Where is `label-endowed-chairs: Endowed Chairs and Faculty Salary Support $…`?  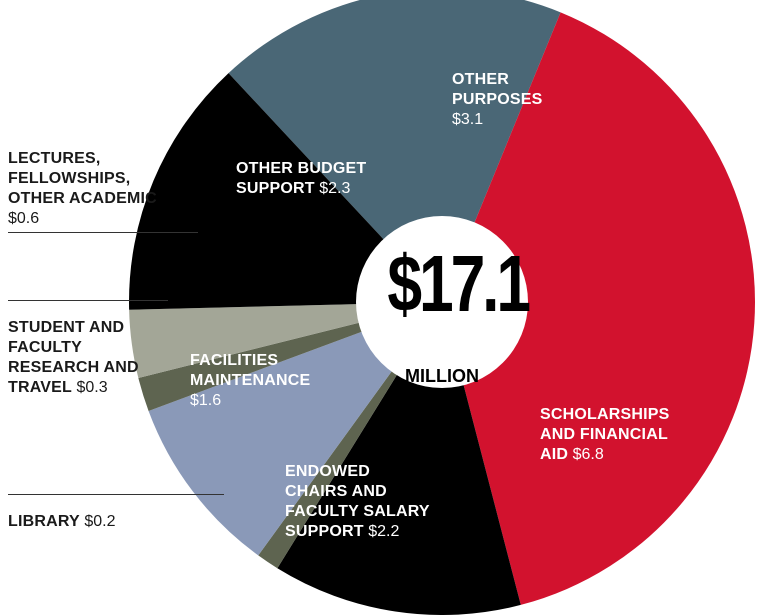 label-endowed-chairs: Endowed Chairs and Faculty Salary Support $… is located at coordinates (365, 502).